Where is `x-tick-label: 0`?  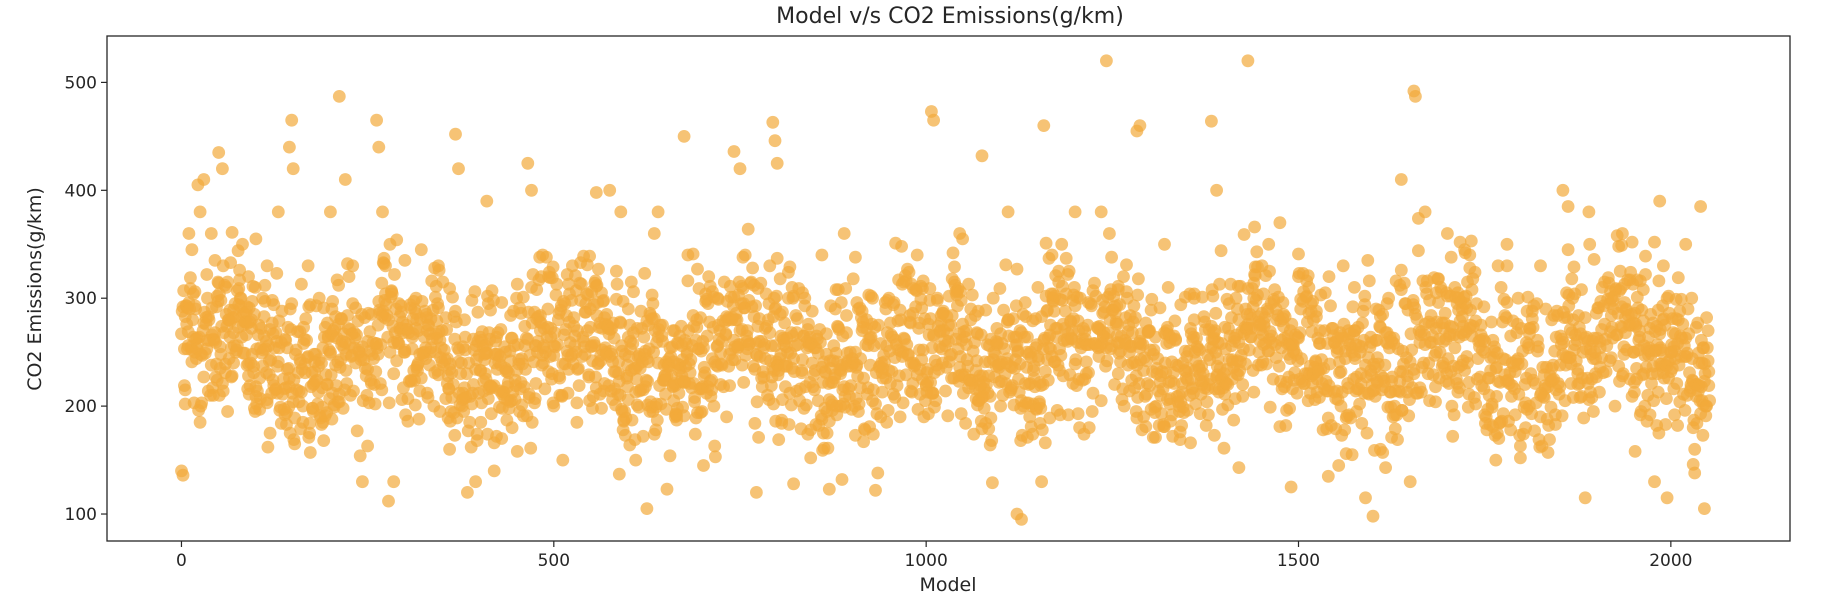
x-tick-label: 0 is located at coordinates (181, 561).